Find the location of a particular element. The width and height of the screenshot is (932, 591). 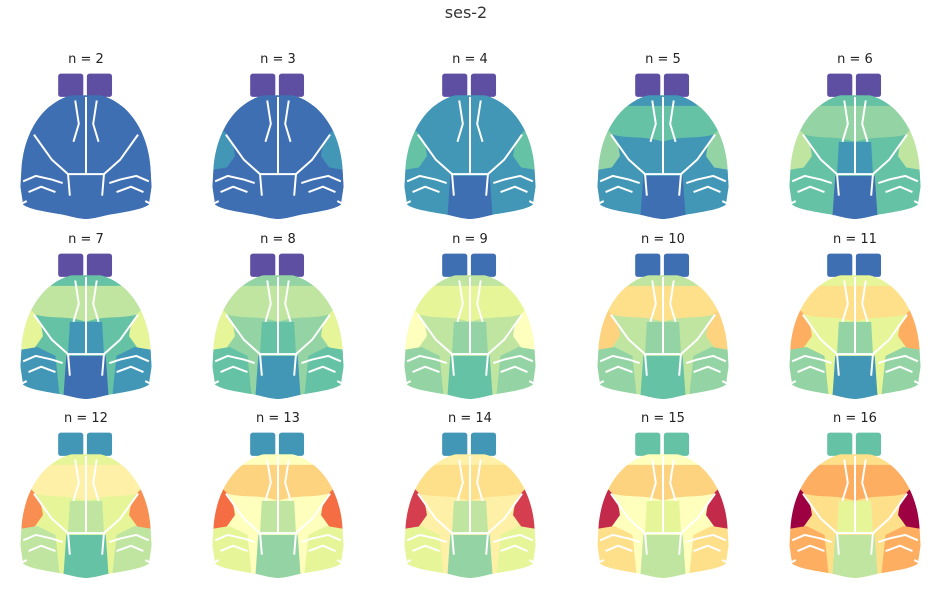

brain-panel: n = 5 is located at coordinates (663, 140).